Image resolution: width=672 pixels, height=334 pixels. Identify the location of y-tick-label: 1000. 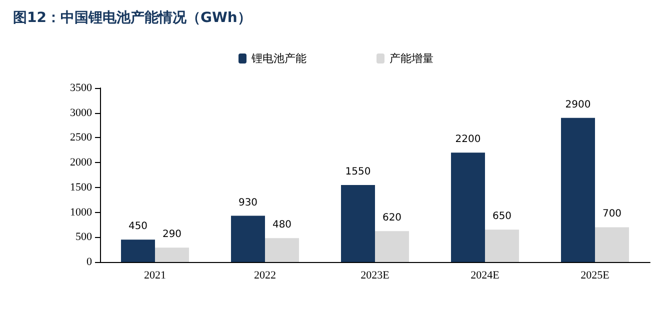
(81, 212).